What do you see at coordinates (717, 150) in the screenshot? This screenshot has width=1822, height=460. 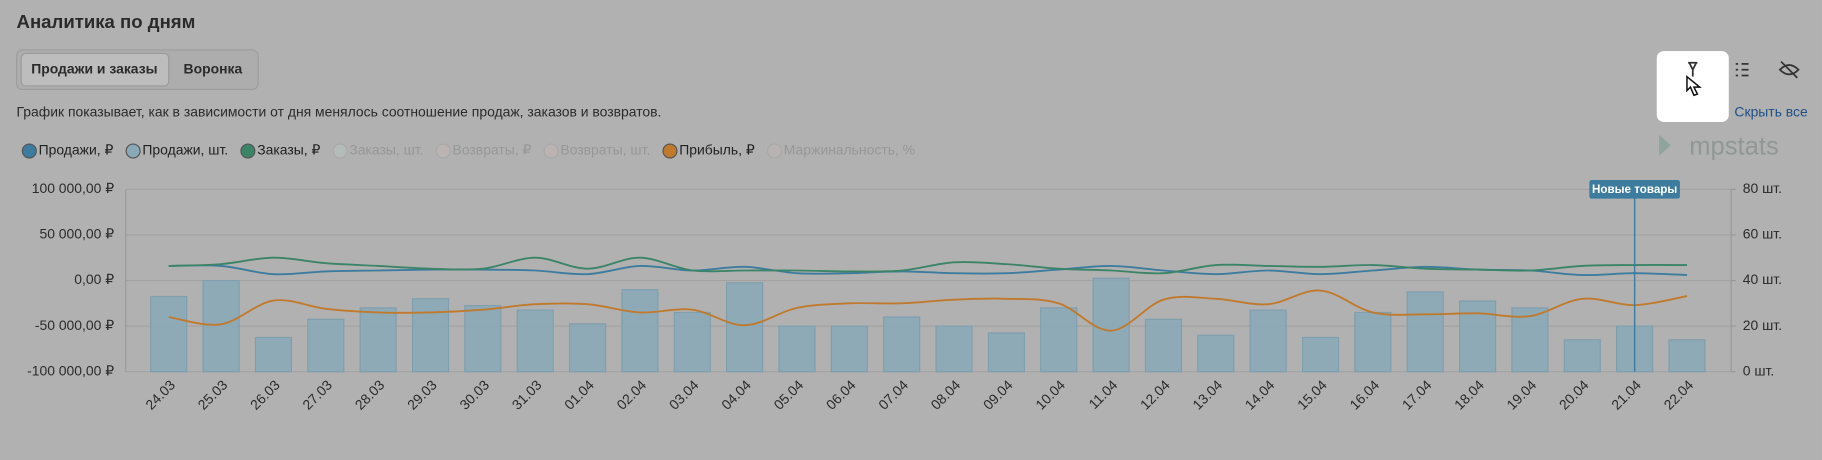 I see `legend-label: Прибыль, ₽` at bounding box center [717, 150].